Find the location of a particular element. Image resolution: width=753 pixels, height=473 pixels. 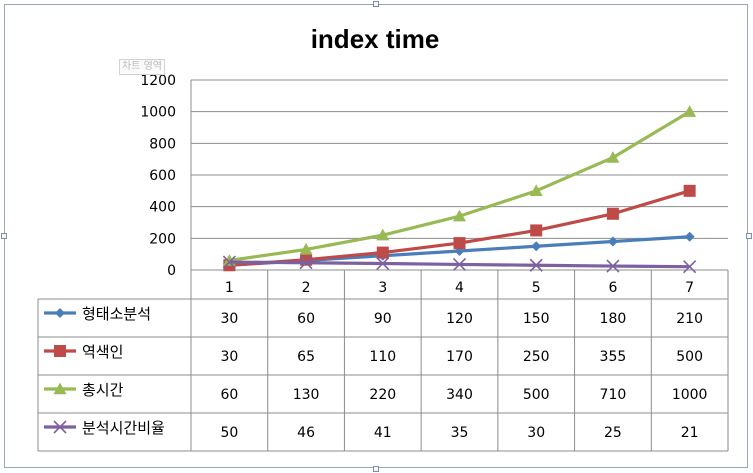

table-cell-value: 210 is located at coordinates (689, 319).